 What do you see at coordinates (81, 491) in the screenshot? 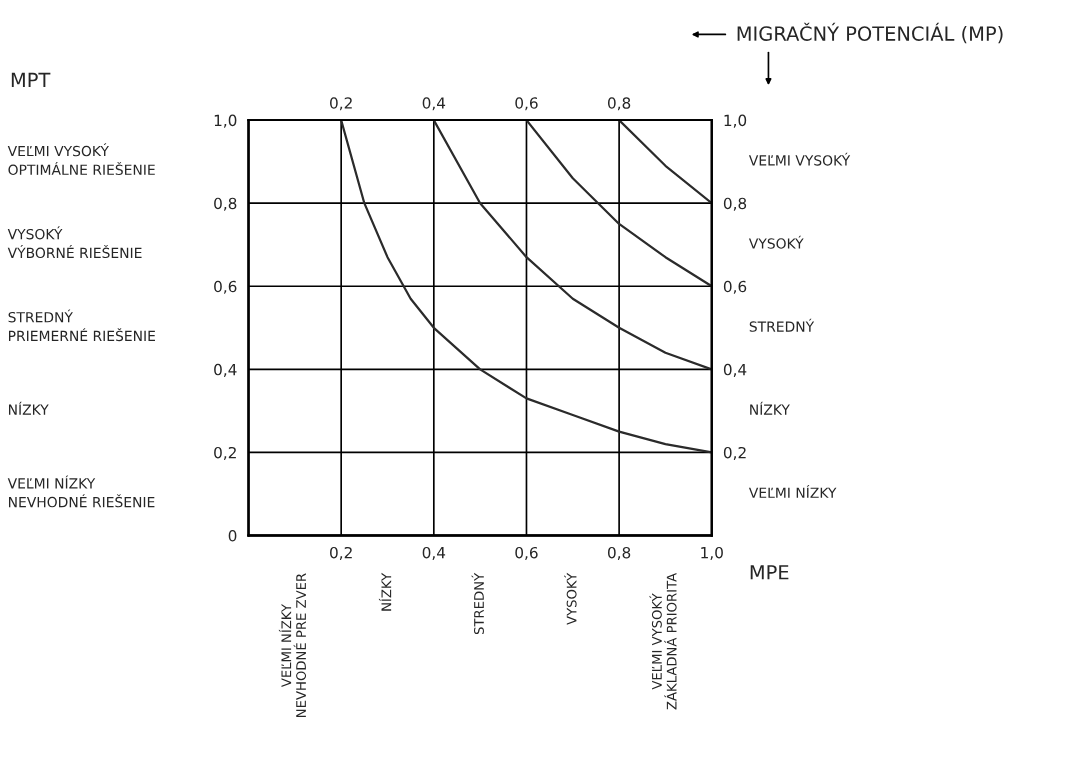
I see `text: VEĽMI NÍZKY NEVHODNÉ RIEŠENIE` at bounding box center [81, 491].